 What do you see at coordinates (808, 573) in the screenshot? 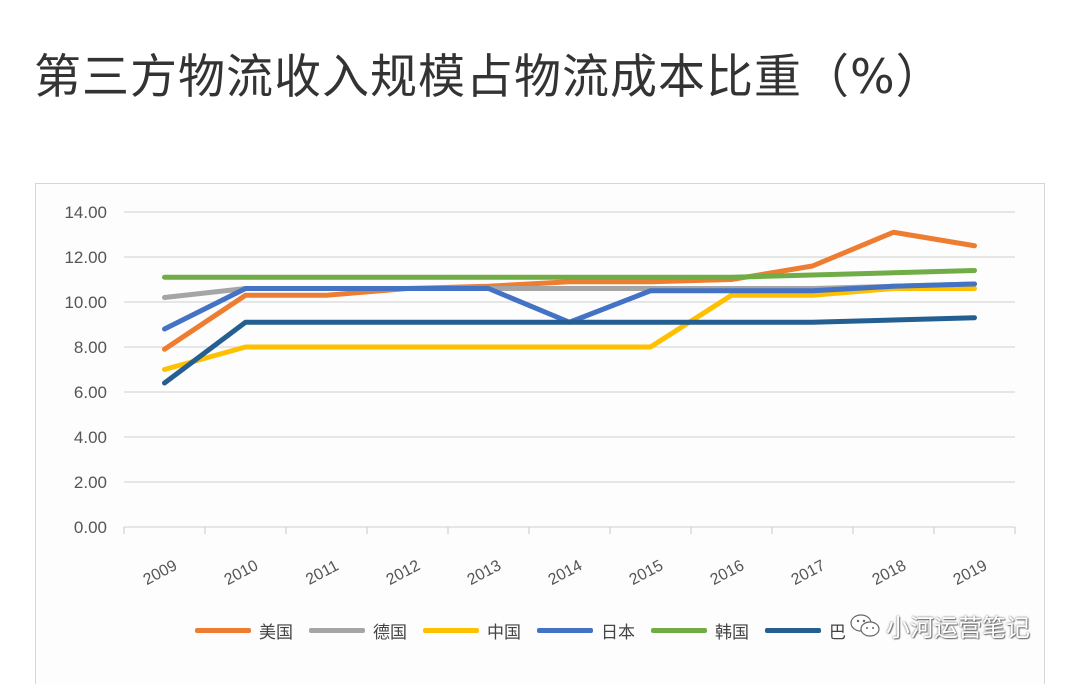
I see `x-tick-label: 2017` at bounding box center [808, 573].